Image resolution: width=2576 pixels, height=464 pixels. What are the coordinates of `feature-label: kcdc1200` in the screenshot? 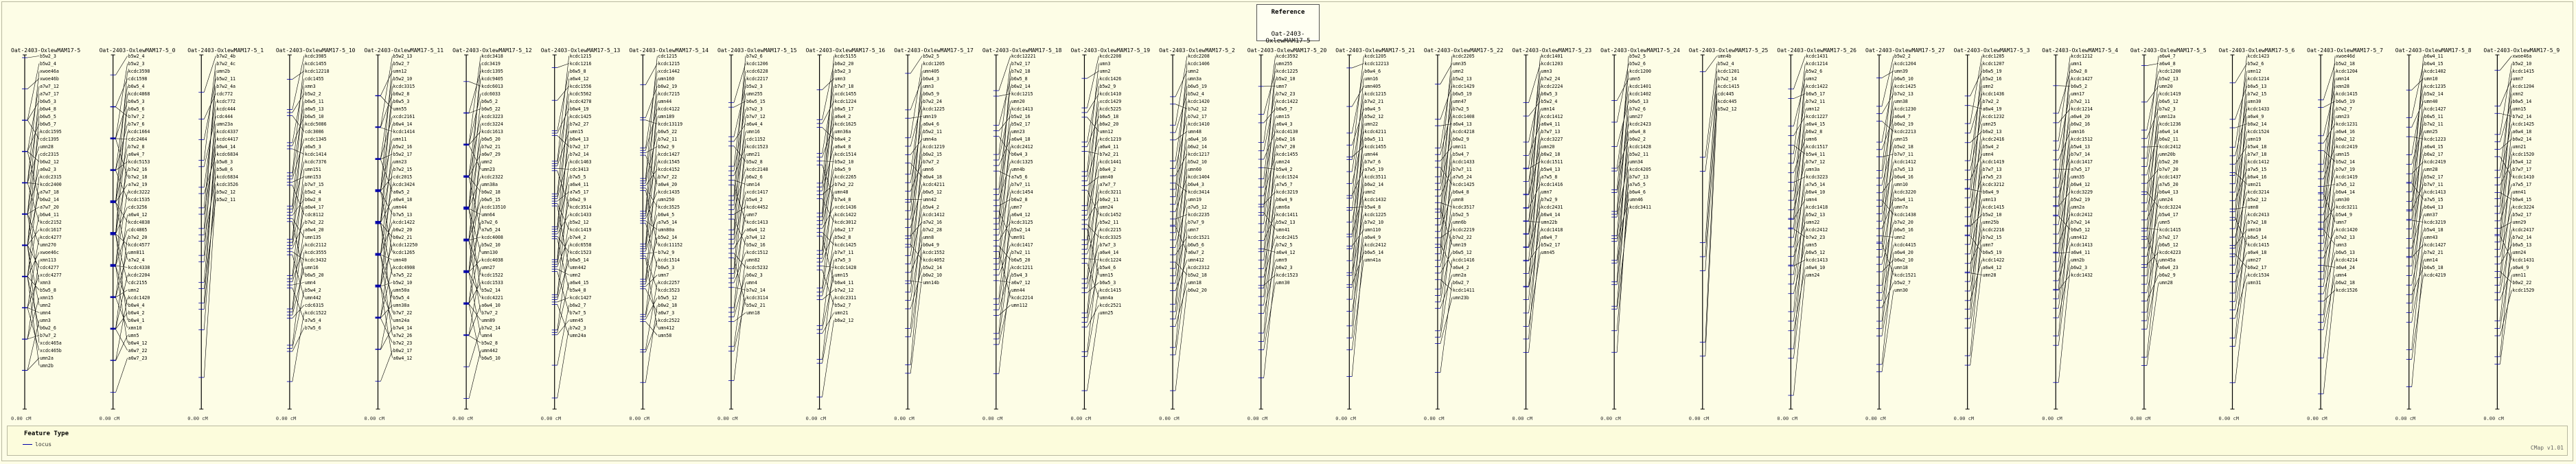 It's located at (1640, 71).